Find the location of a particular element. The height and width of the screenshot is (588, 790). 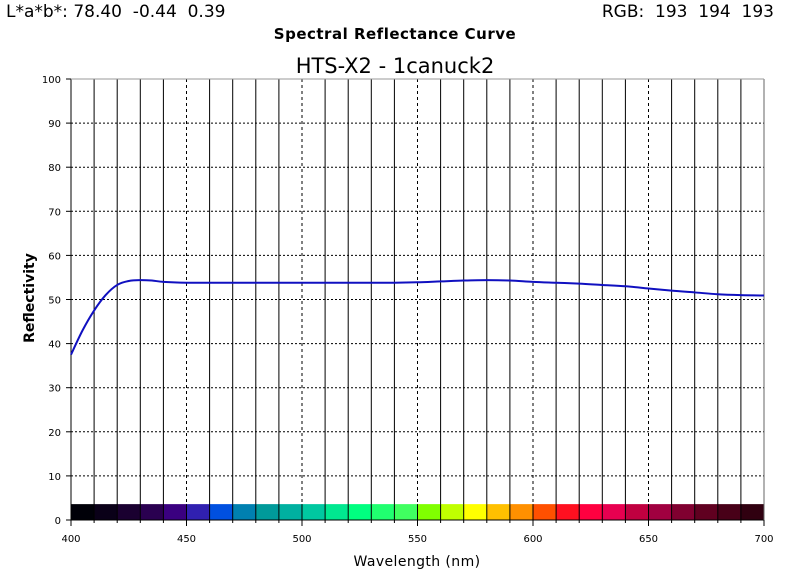

y-tick-label-60: 60 is located at coordinates (54, 256).